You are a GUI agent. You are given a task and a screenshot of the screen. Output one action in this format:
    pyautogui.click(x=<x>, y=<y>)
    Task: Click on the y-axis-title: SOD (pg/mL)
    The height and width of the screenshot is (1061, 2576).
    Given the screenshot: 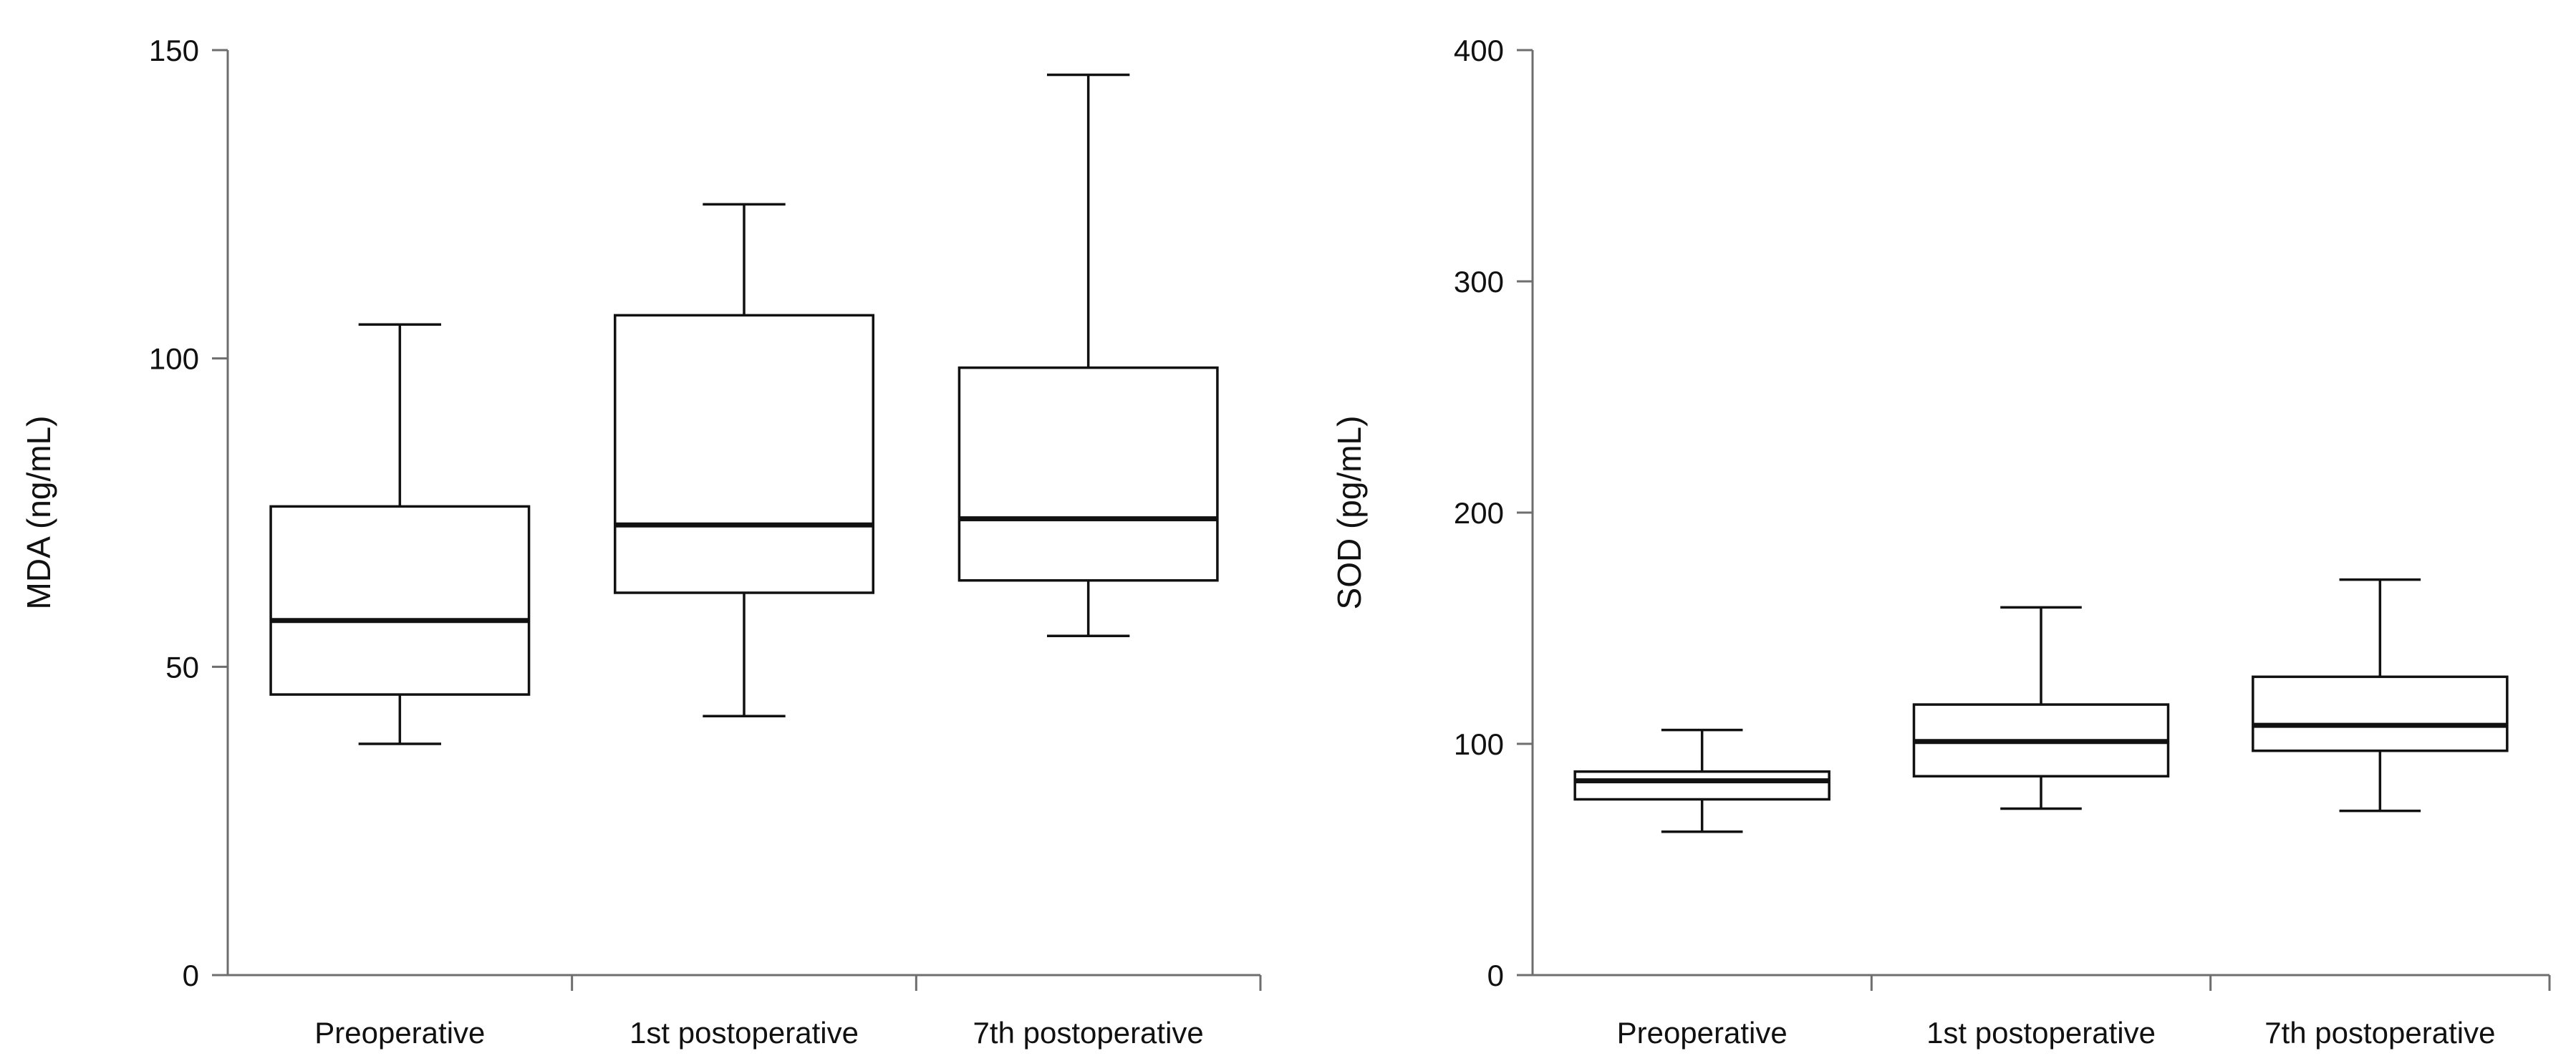 What is the action you would take?
    pyautogui.click(x=1349, y=513)
    